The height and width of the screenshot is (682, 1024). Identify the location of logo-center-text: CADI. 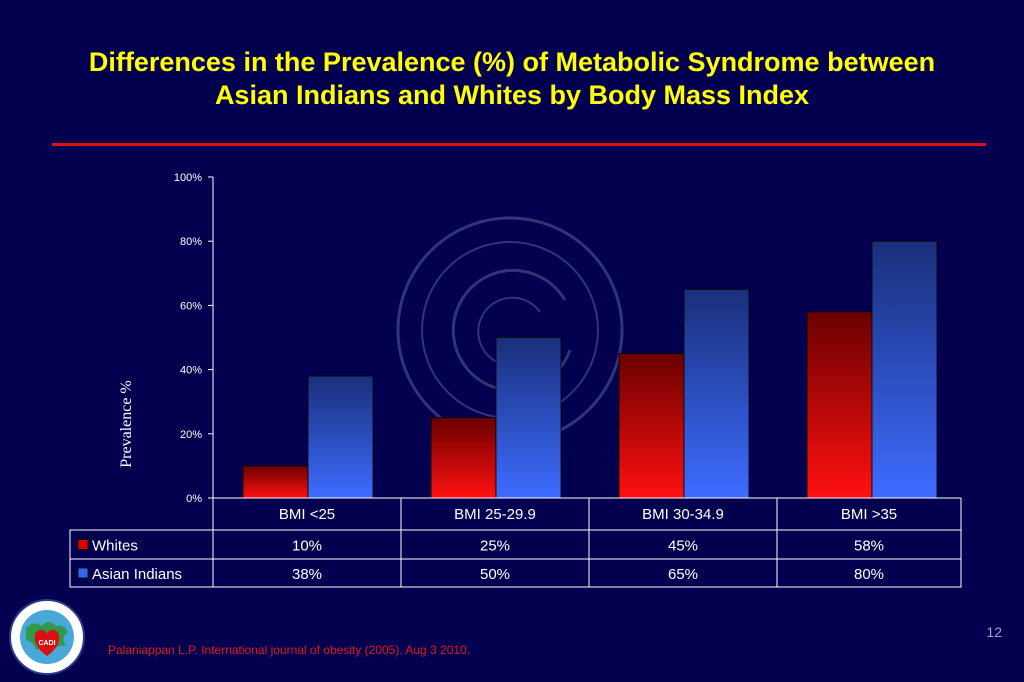
(46, 643).